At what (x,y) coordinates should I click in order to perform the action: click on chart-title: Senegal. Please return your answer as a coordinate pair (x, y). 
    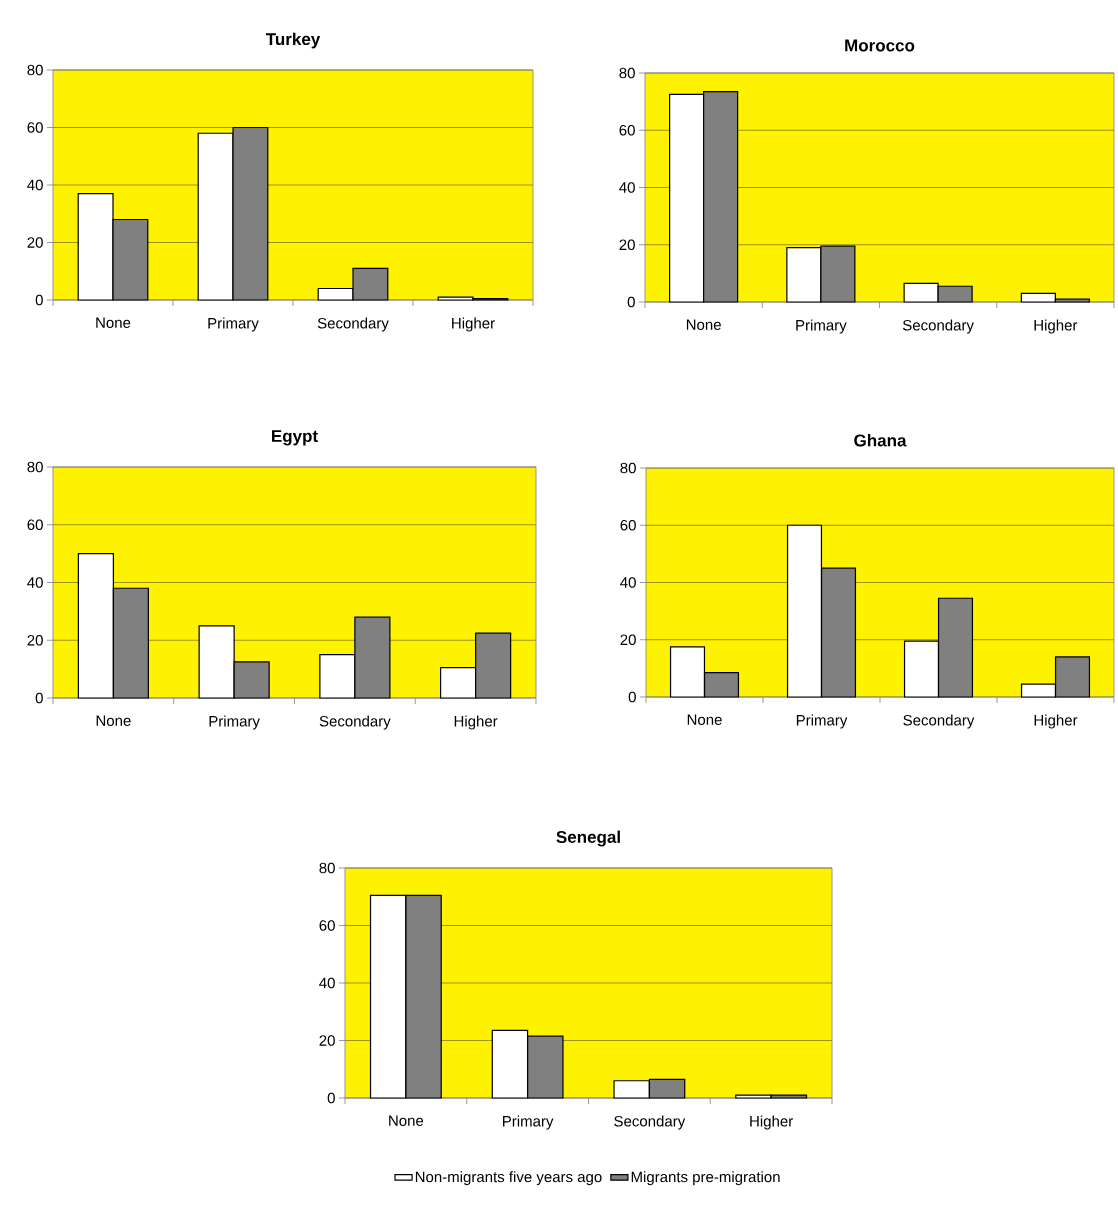
    Looking at the image, I should click on (588, 838).